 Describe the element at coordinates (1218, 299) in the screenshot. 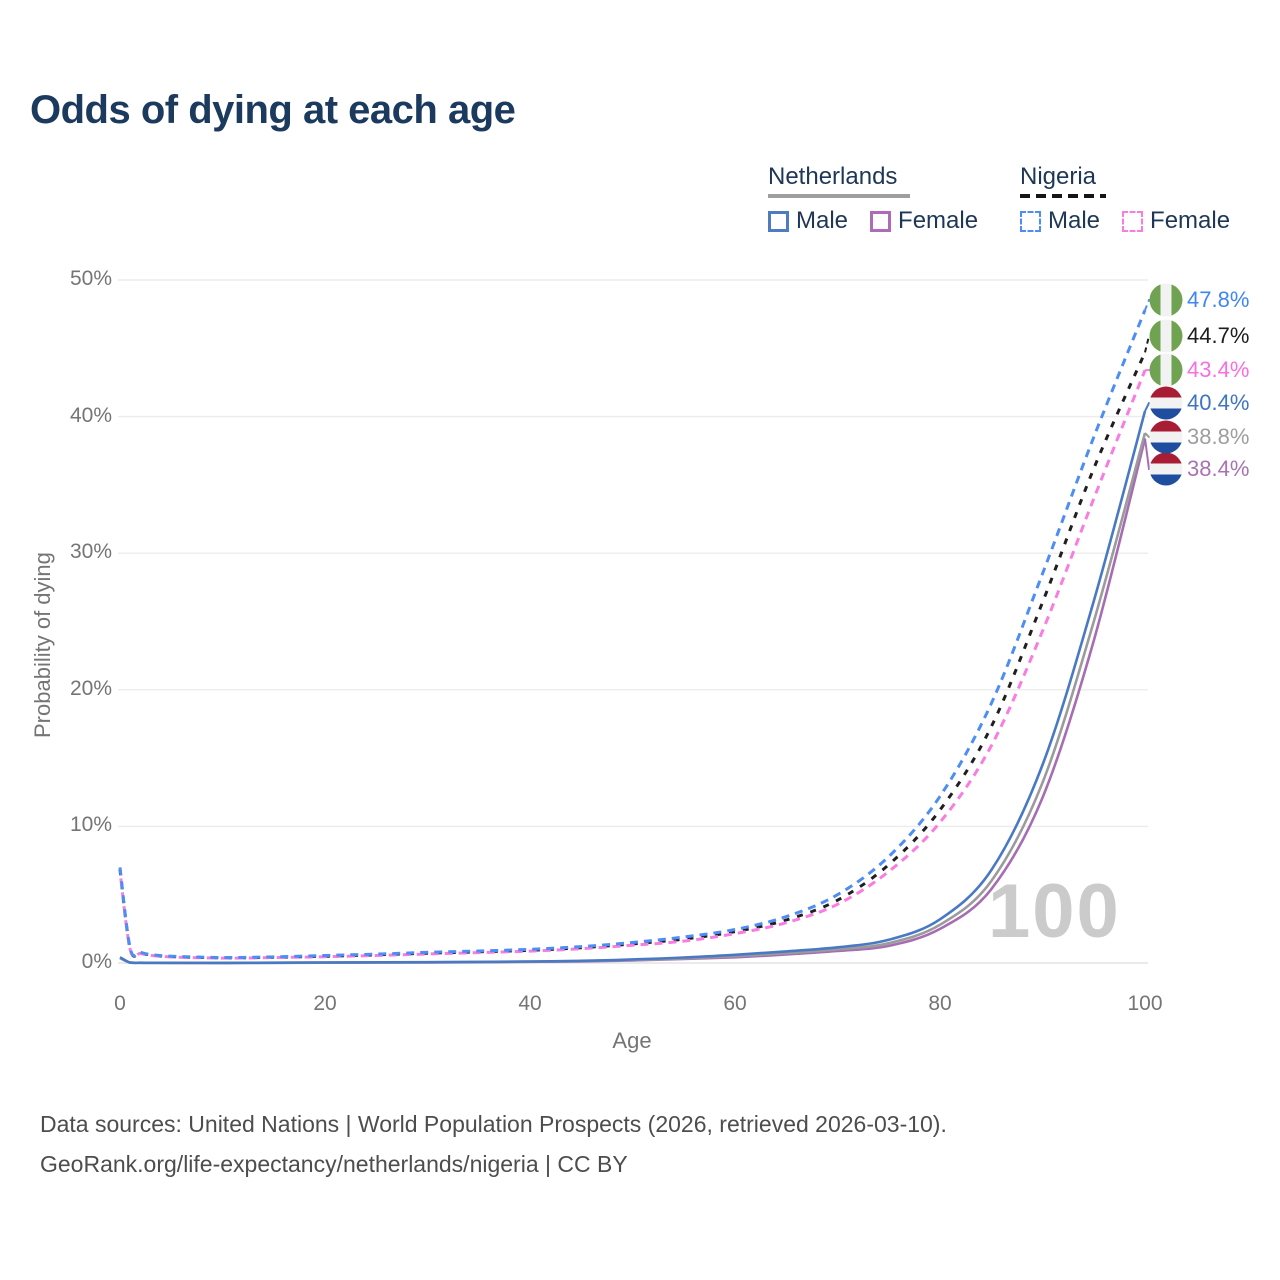

I see `end-label-nigeria-male: 47.8%` at that location.